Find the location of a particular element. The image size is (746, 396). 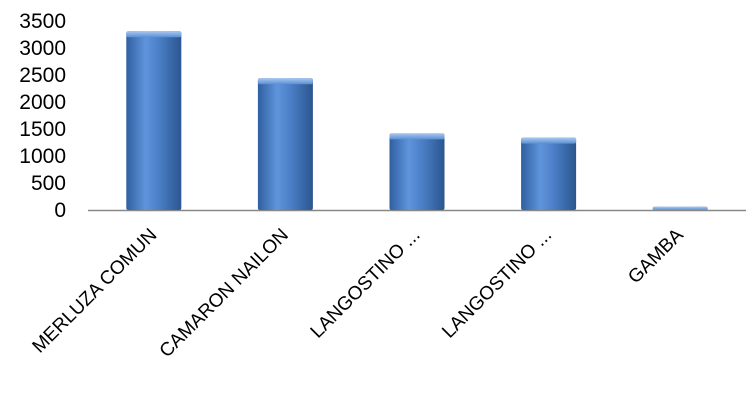

y-tick-label: 500 is located at coordinates (48, 183).